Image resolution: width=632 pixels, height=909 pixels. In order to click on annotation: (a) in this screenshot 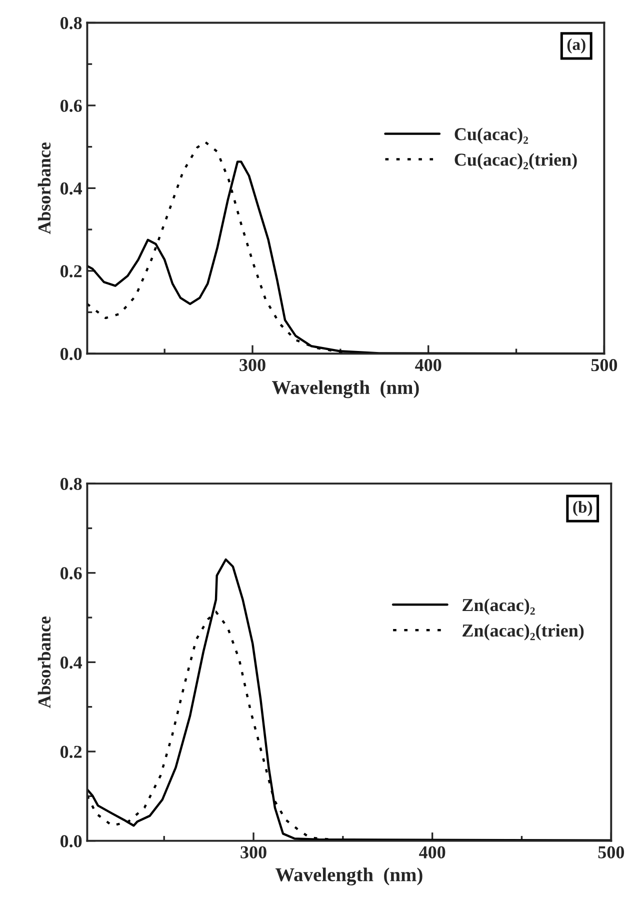, I will do `click(576, 46)`.